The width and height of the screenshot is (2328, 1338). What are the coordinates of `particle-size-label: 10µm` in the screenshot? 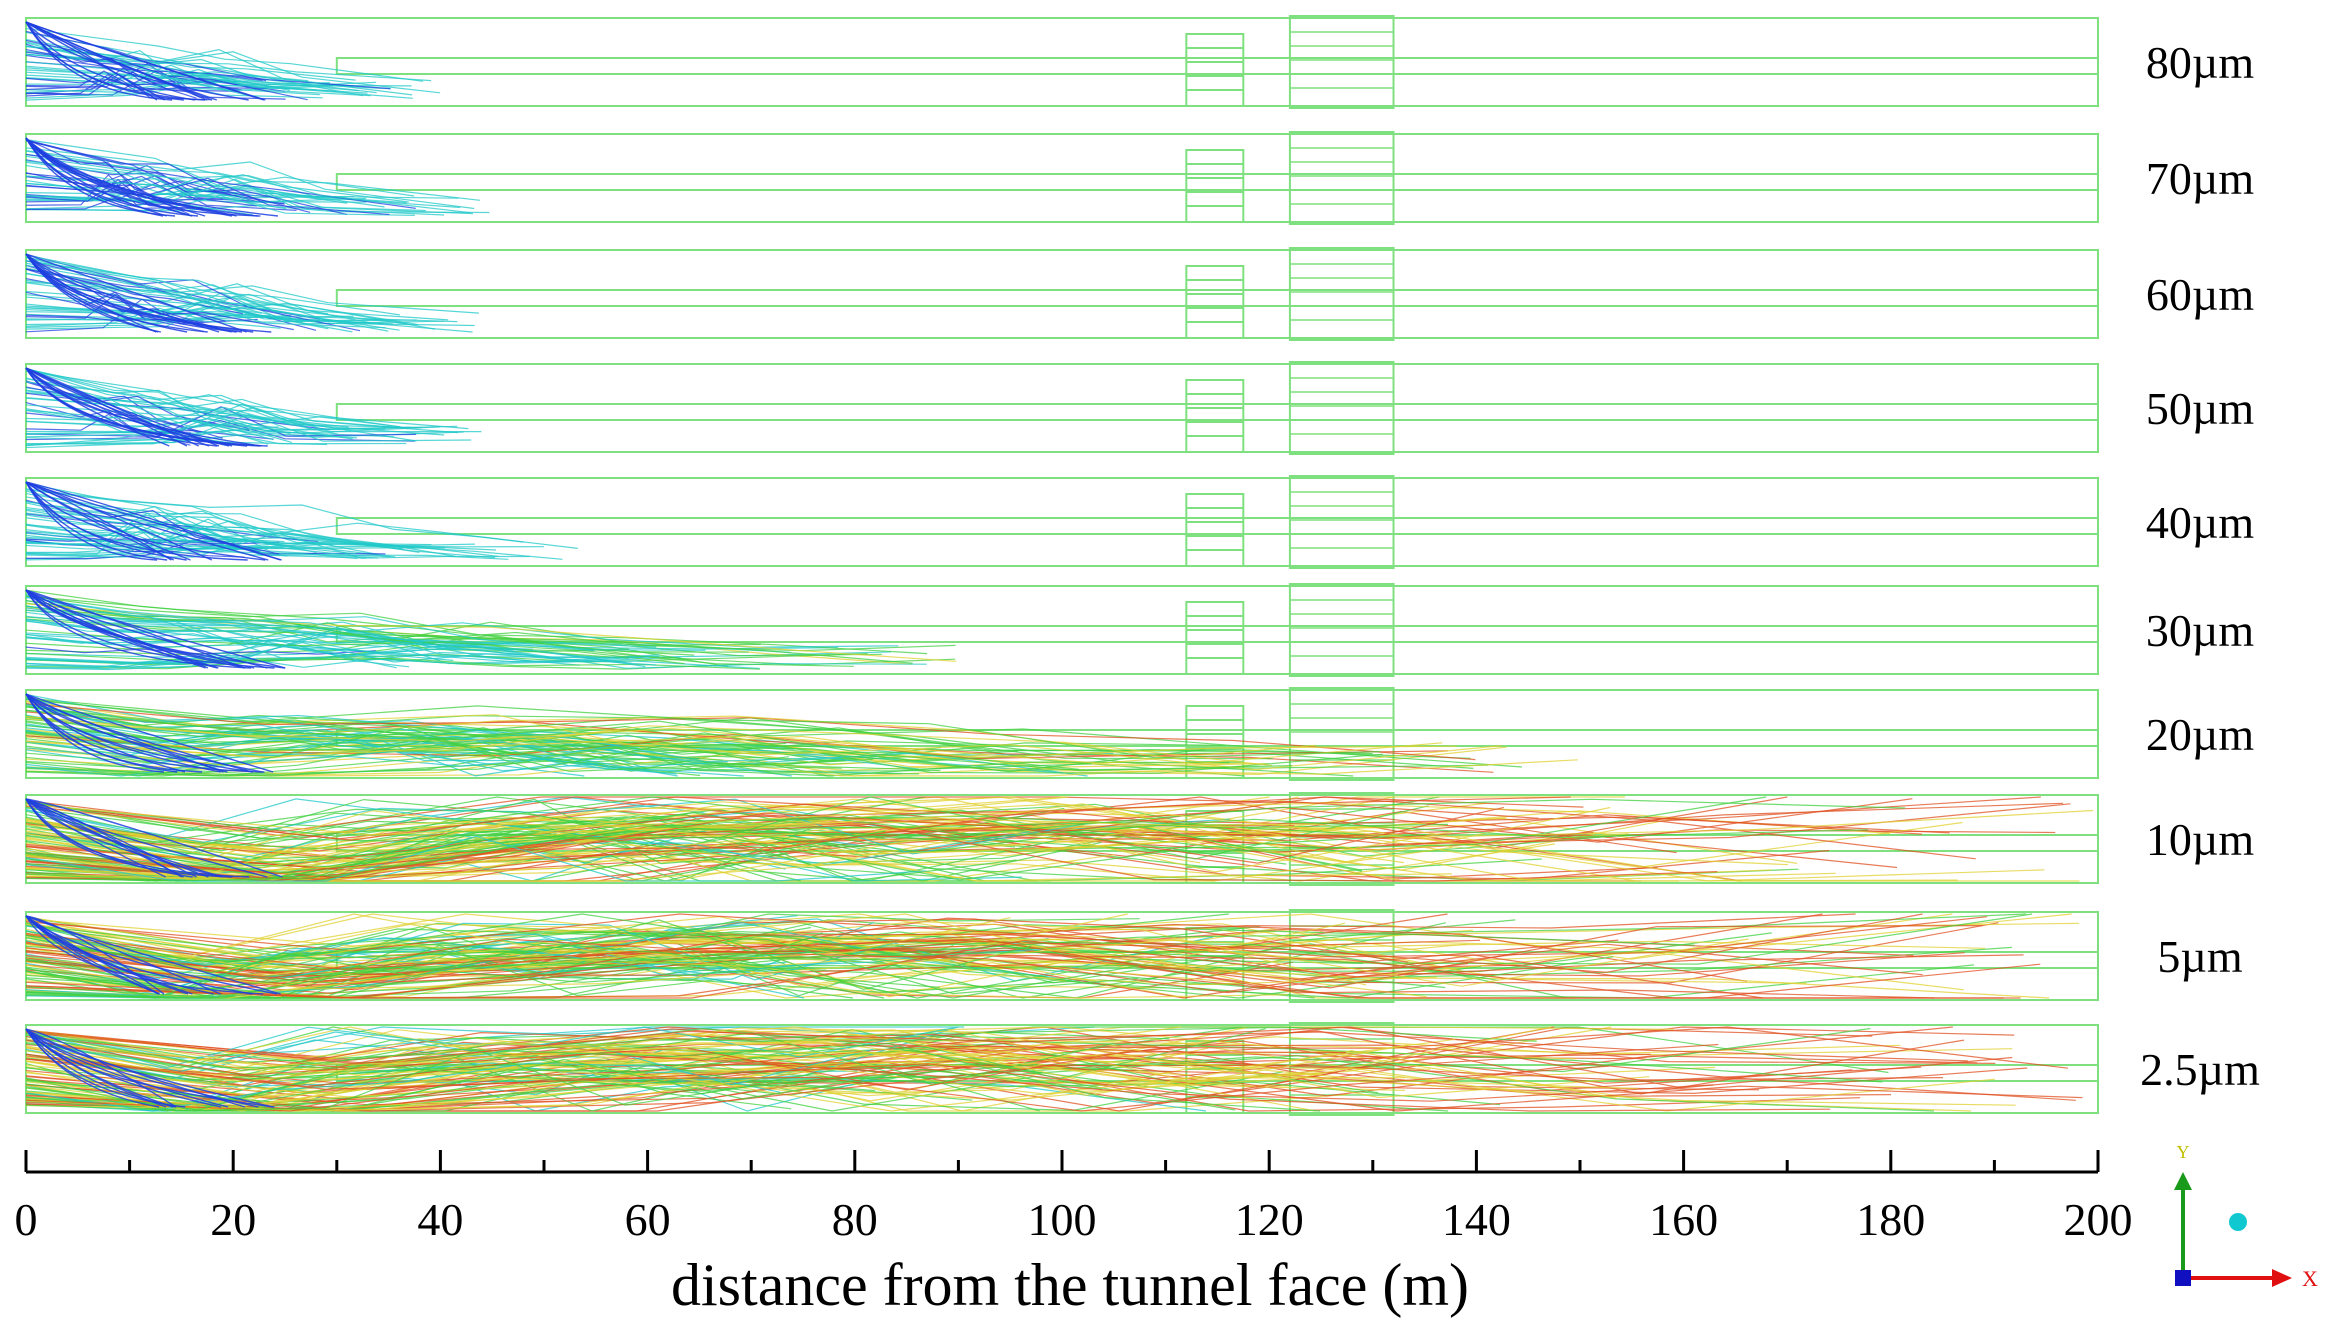 It's located at (2200, 839).